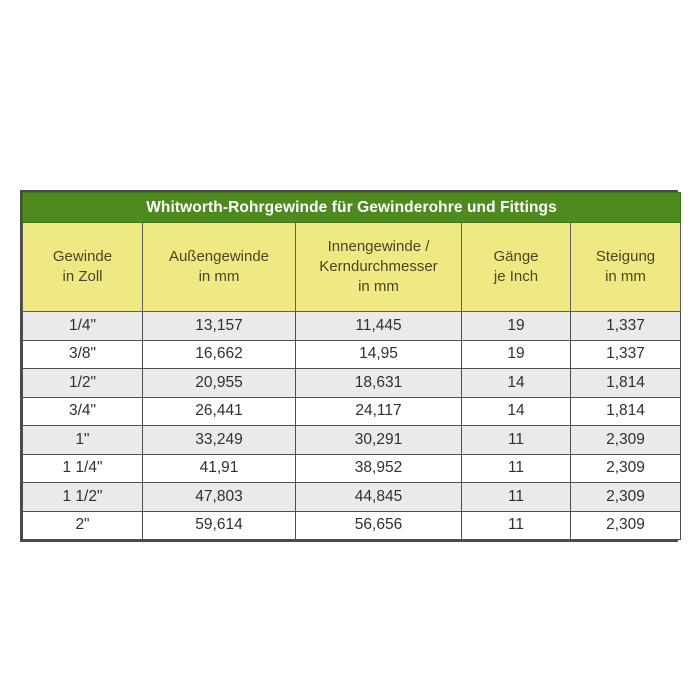 This screenshot has width=700, height=700. What do you see at coordinates (219, 257) in the screenshot?
I see `column-header-line-1: Außengewinde` at bounding box center [219, 257].